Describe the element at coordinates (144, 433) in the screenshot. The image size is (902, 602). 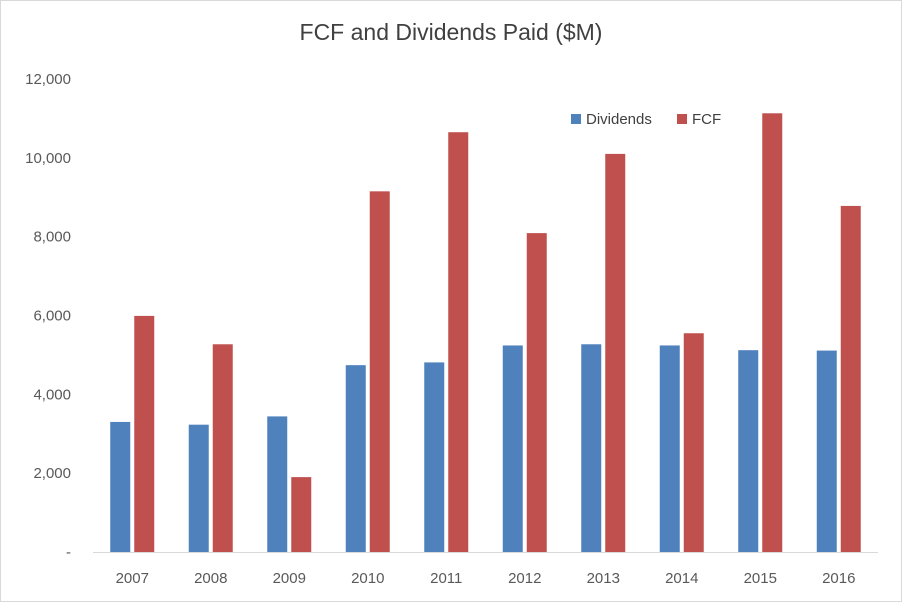
I see `bar-fcf-2007` at that location.